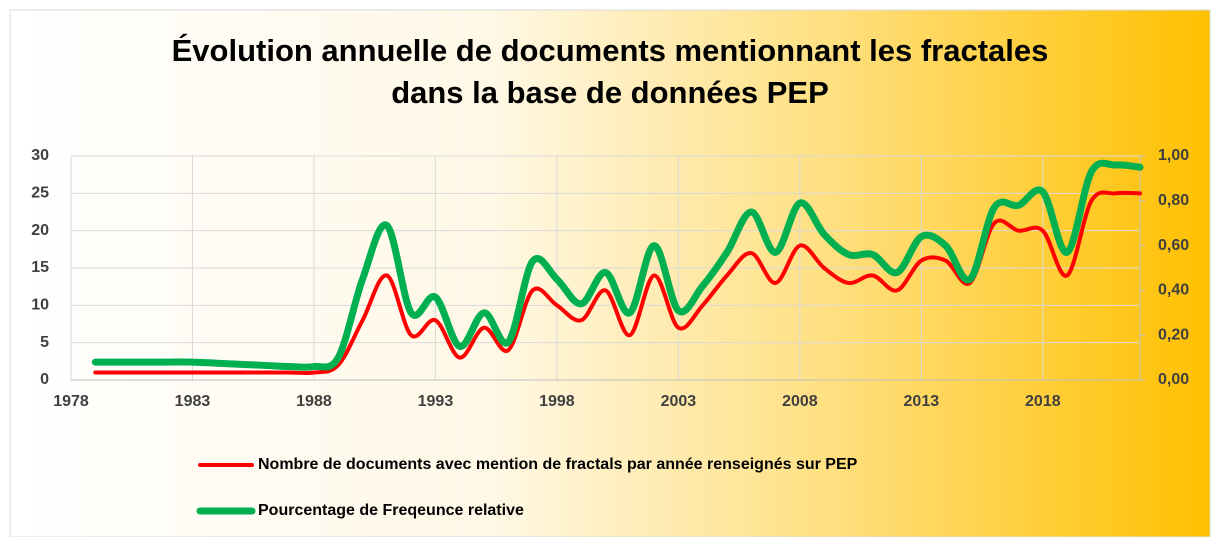  I want to click on x-tick-label: 2018, so click(1043, 401).